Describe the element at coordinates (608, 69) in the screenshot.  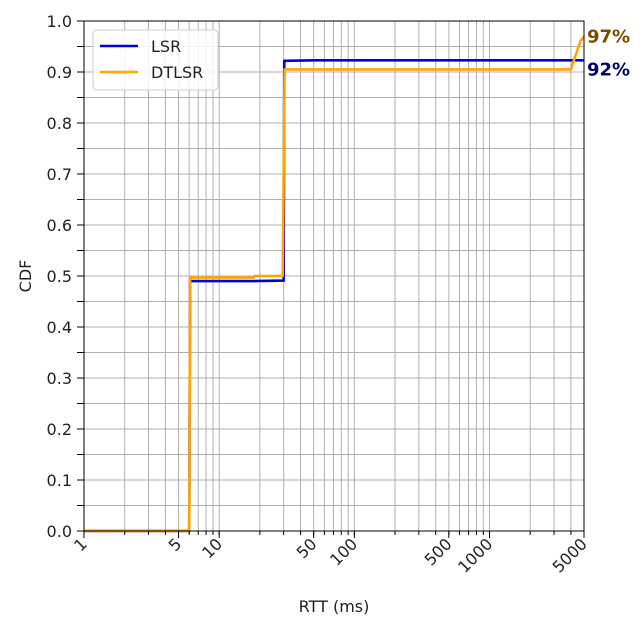
I see `annotation-92-percent: 92%` at that location.